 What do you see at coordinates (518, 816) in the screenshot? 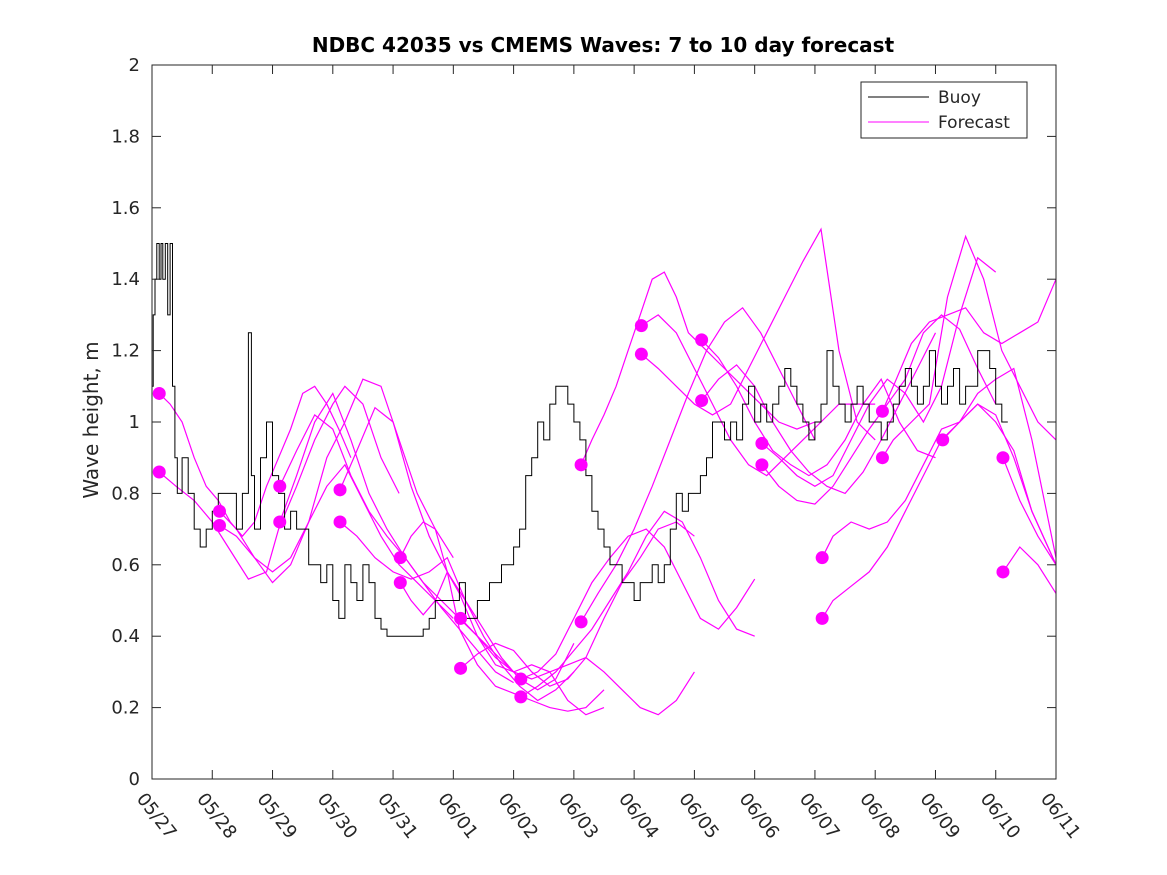
I see `x-tick-label: 06/02` at bounding box center [518, 816].